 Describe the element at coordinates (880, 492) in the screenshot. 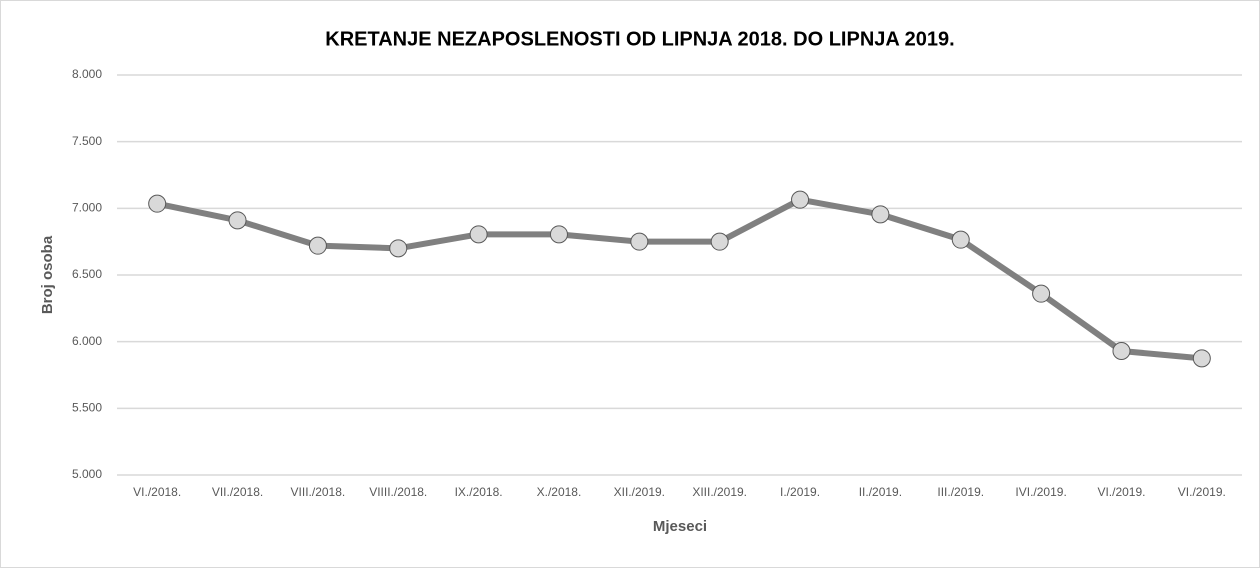

I see `x-tick-label: II./2019.` at that location.